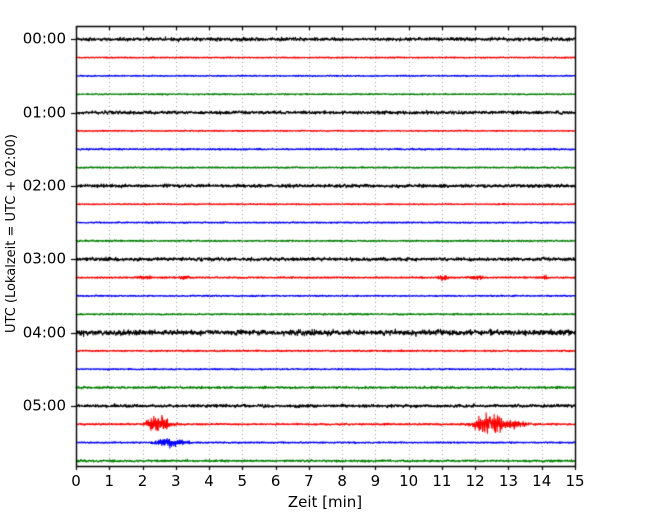 The image size is (650, 520). What do you see at coordinates (242, 481) in the screenshot?
I see `x-tick-label: 5` at bounding box center [242, 481].